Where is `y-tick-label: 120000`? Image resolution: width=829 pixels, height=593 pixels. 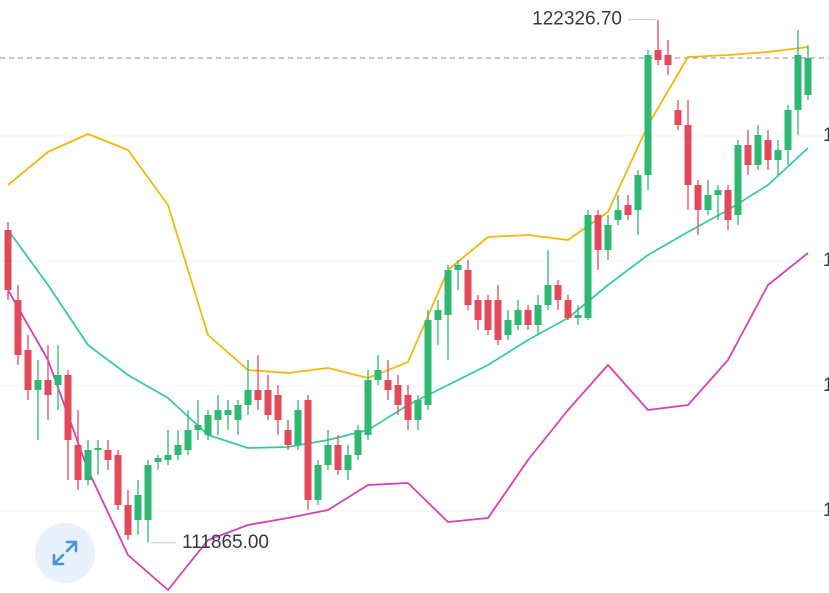
y-tick-label: 120000 is located at coordinates (826, 135).